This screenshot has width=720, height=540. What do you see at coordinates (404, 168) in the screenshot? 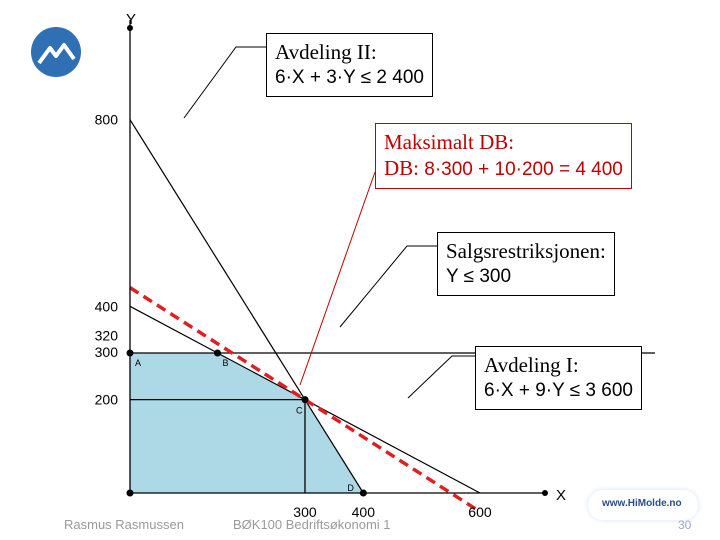
I see `annotation-prefix: DB:` at bounding box center [404, 168].